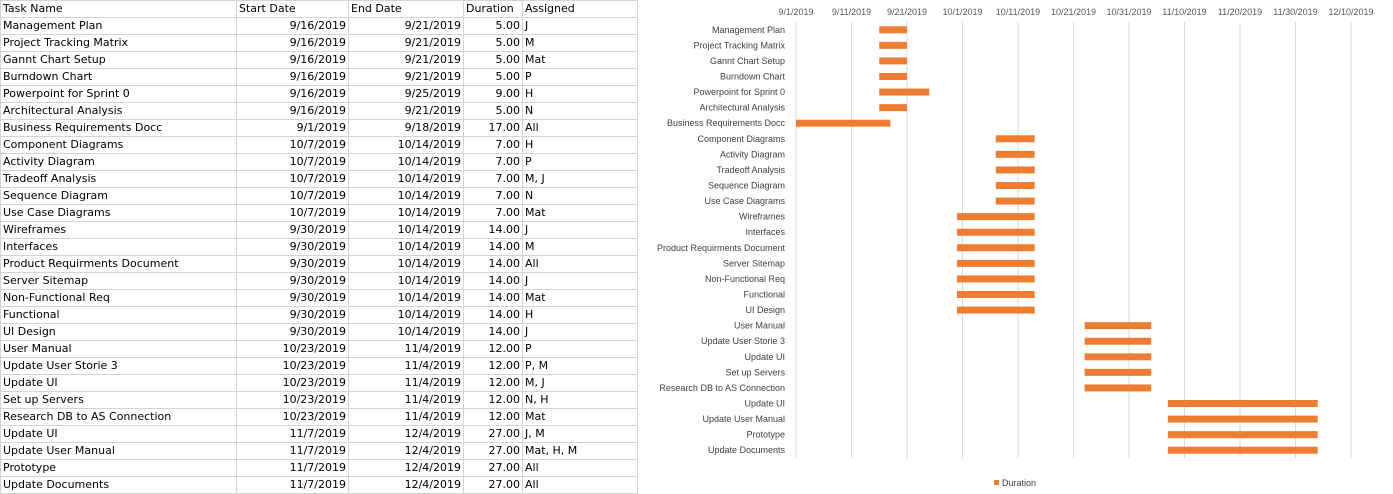 The image size is (1393, 494). Describe the element at coordinates (292, 9) in the screenshot. I see `header-start-date: Start Date` at that location.